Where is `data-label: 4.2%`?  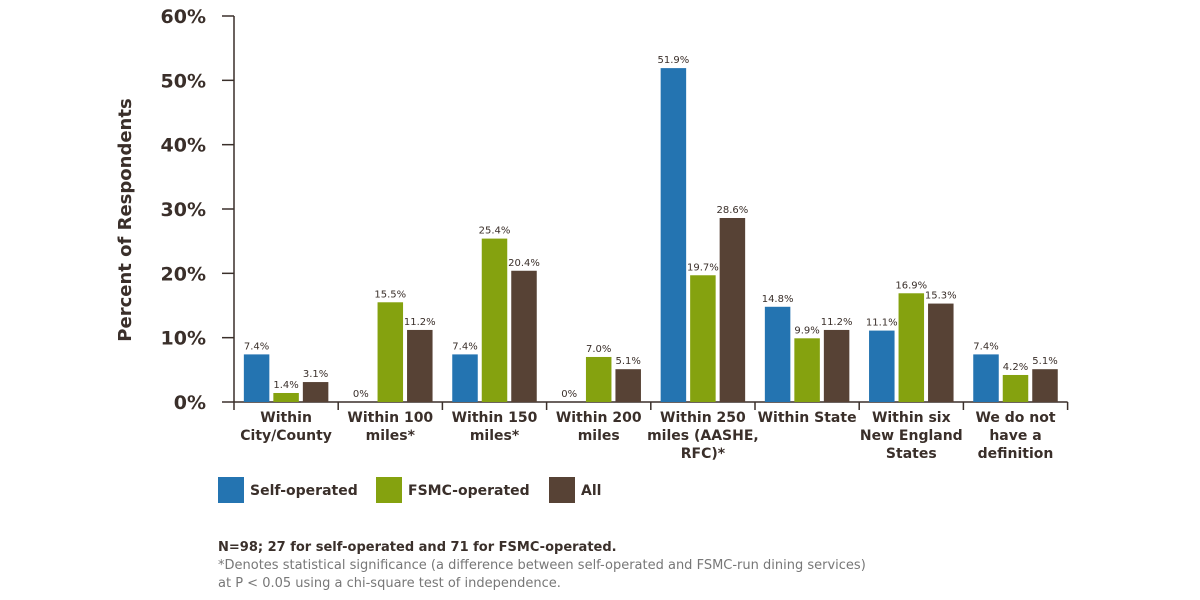
data-label: 4.2% is located at coordinates (1015, 367).